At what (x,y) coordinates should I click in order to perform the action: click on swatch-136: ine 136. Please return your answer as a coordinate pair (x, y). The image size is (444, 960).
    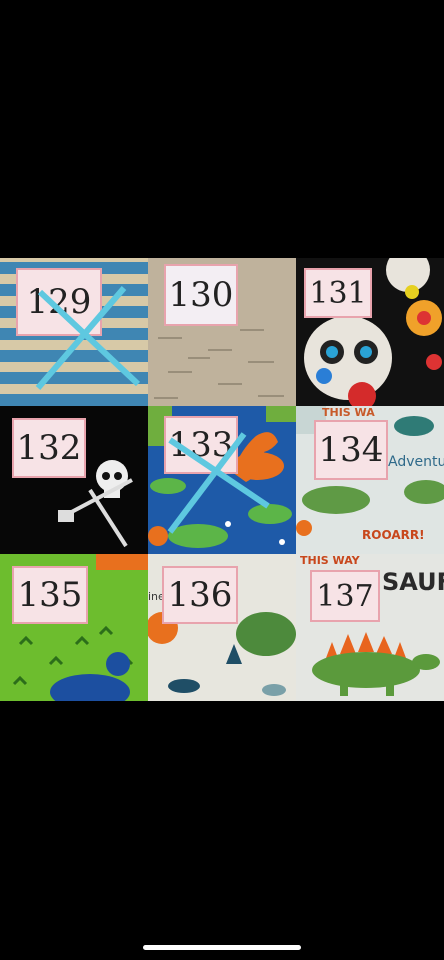
    Looking at the image, I should click on (222, 627).